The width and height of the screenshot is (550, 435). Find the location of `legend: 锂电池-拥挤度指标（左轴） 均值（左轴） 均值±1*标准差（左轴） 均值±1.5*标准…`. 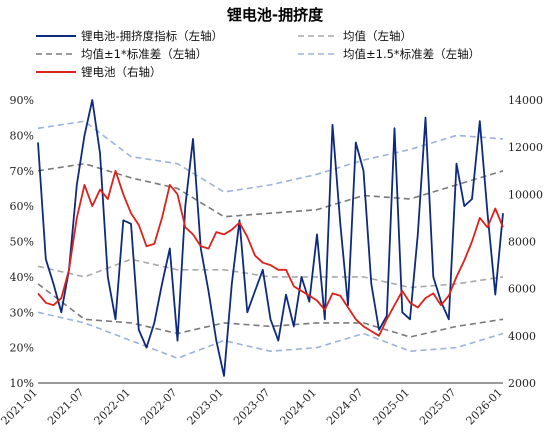

legend: 锂电池-拥挤度指标（左轴） 均值（左轴） 均值±1*标准差（左轴） 均值±1.5*标准… is located at coordinates (258, 54).